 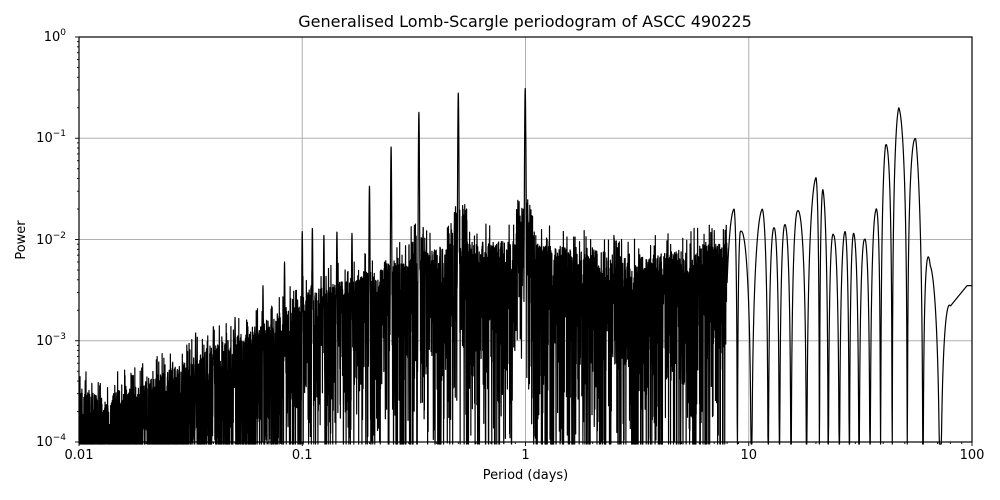 What do you see at coordinates (54, 36) in the screenshot?
I see `y-tick-label: 10⁰` at bounding box center [54, 36].